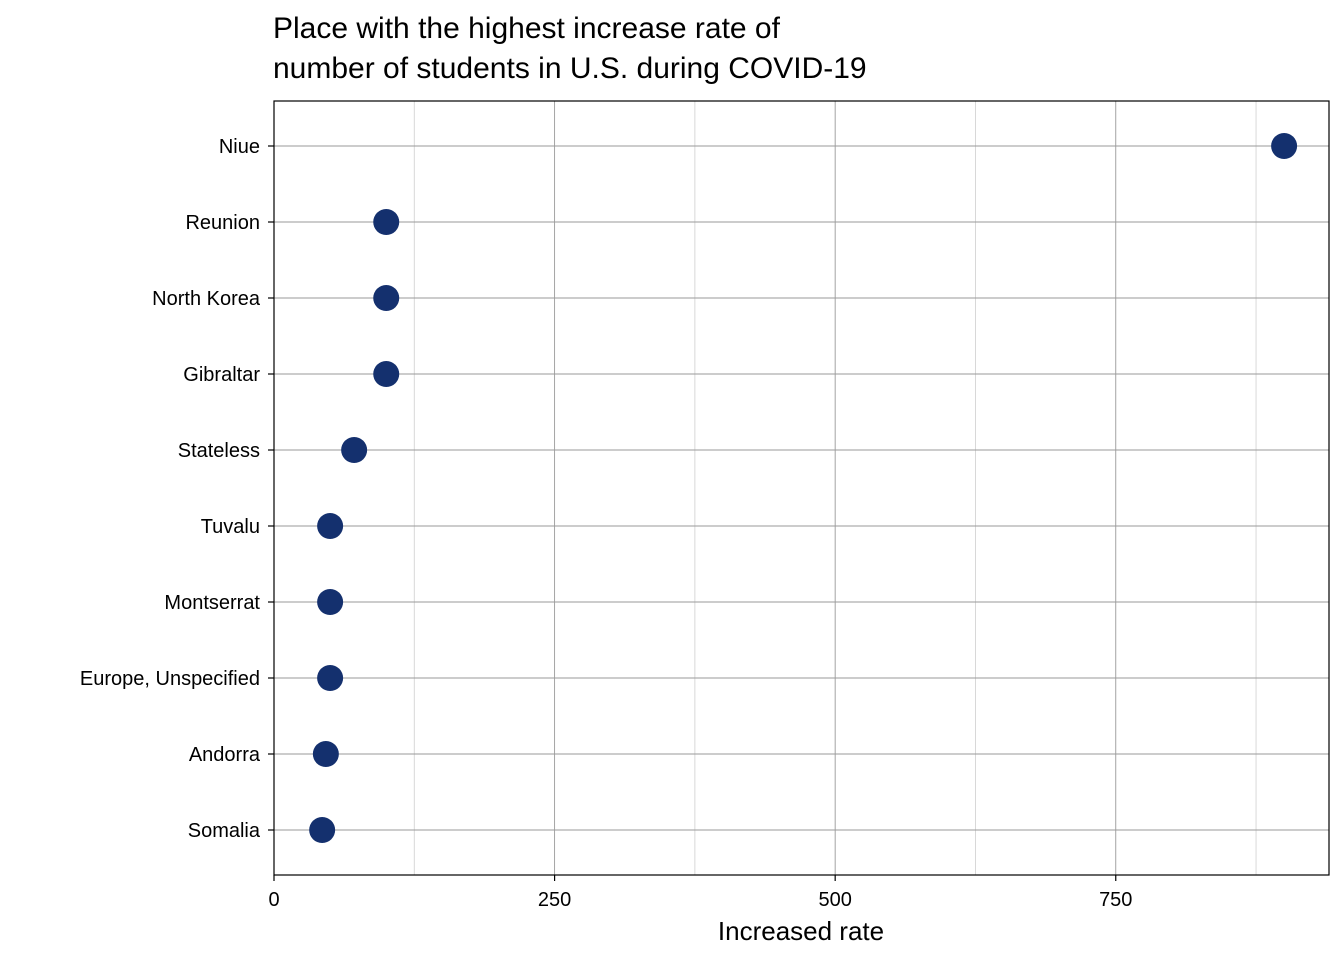  I want to click on x-tick-label: 250, so click(554, 900).